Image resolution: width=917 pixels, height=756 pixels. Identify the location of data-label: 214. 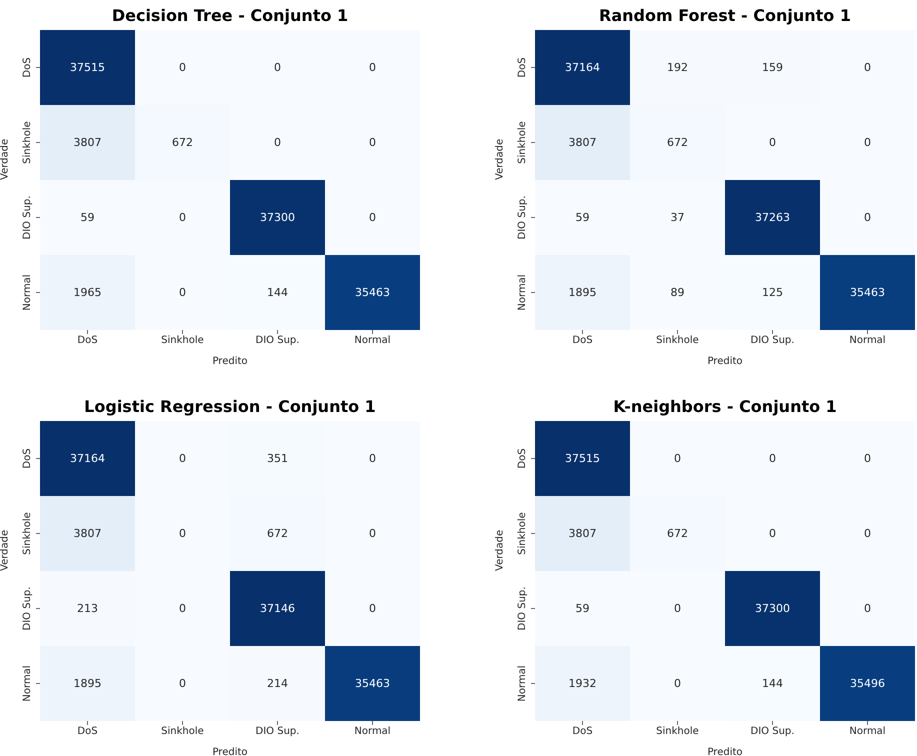
(277, 683).